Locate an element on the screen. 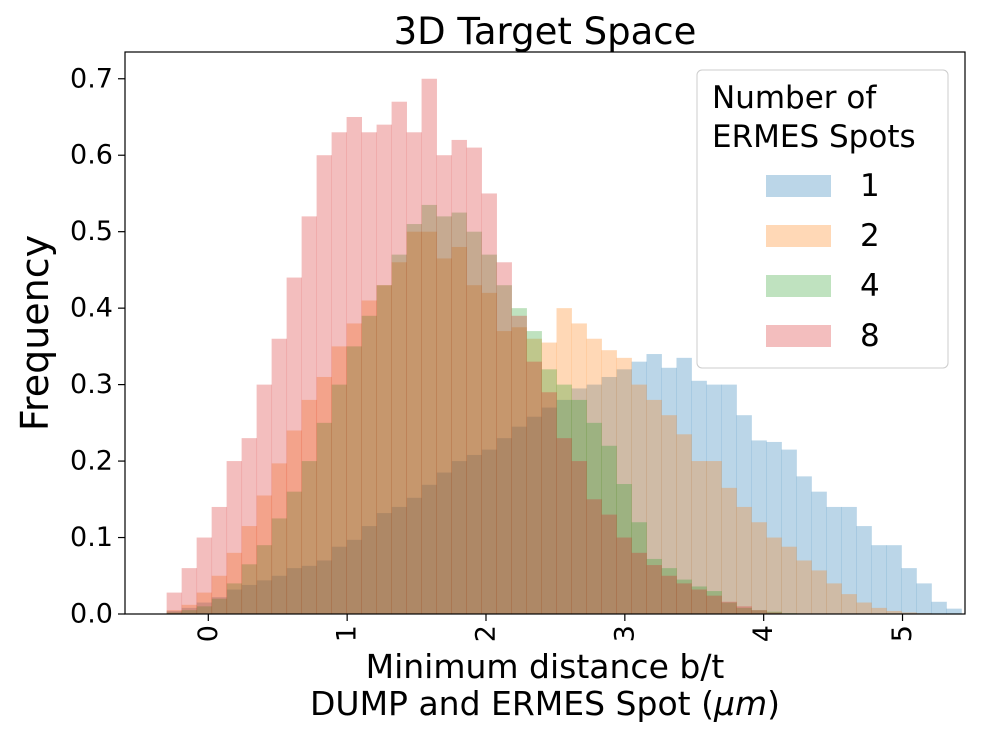  legend-box is located at coordinates (822, 219).